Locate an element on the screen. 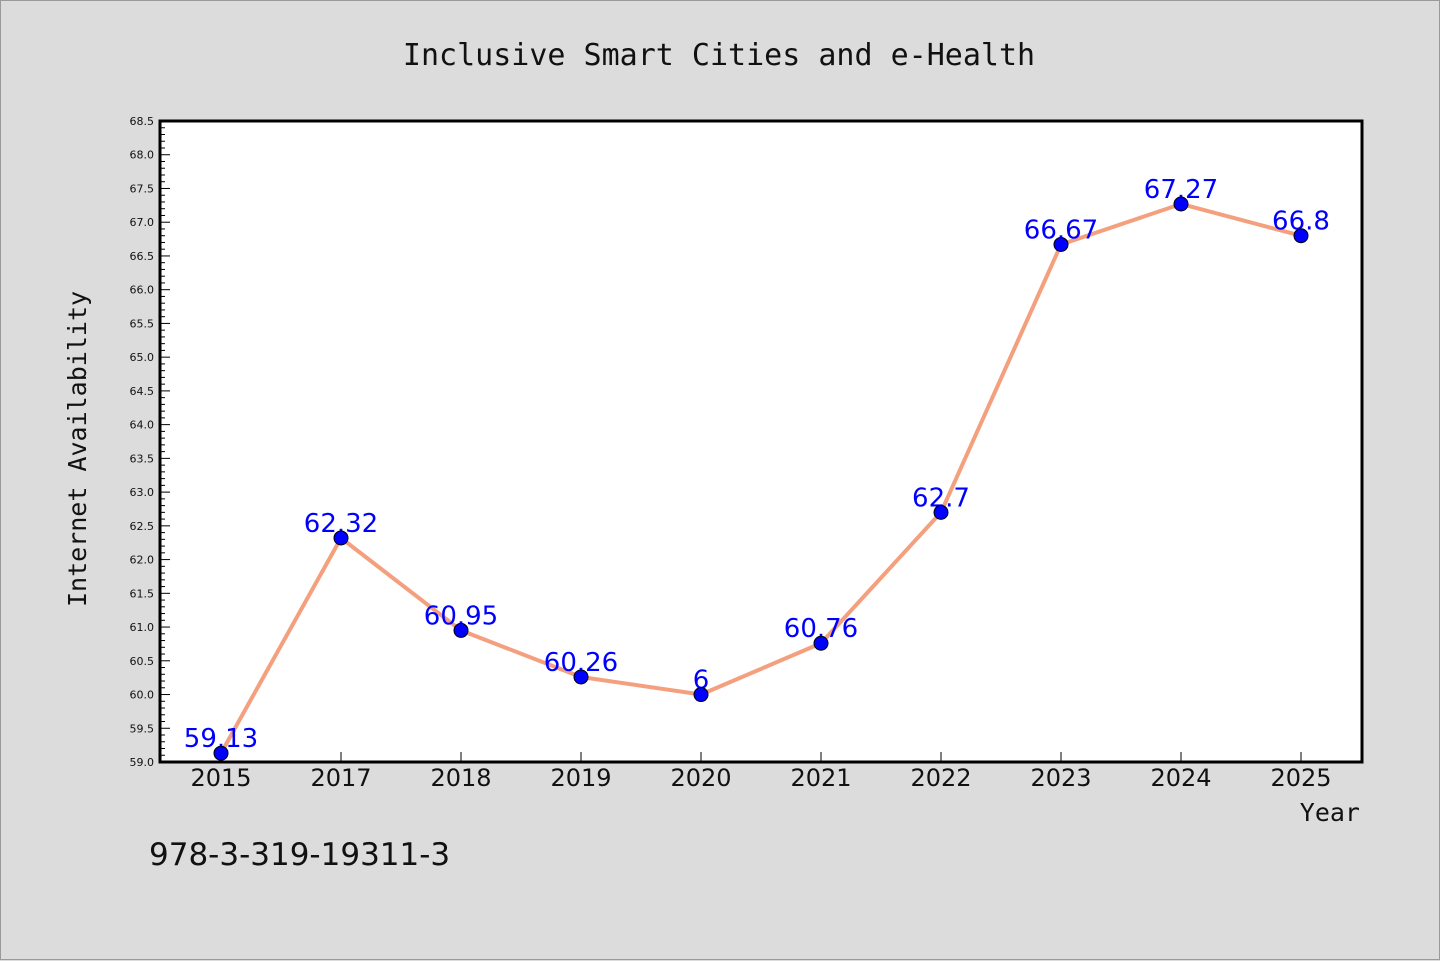 This screenshot has width=1440, height=961. y-tick-label: 59.0 is located at coordinates (142, 762).